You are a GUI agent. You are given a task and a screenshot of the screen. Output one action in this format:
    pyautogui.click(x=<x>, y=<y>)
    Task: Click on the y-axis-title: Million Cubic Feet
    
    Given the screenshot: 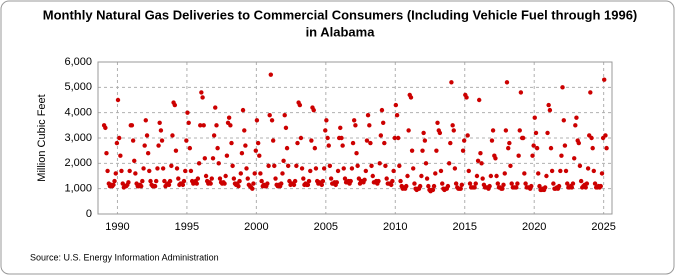 What is the action you would take?
    pyautogui.click(x=42, y=137)
    